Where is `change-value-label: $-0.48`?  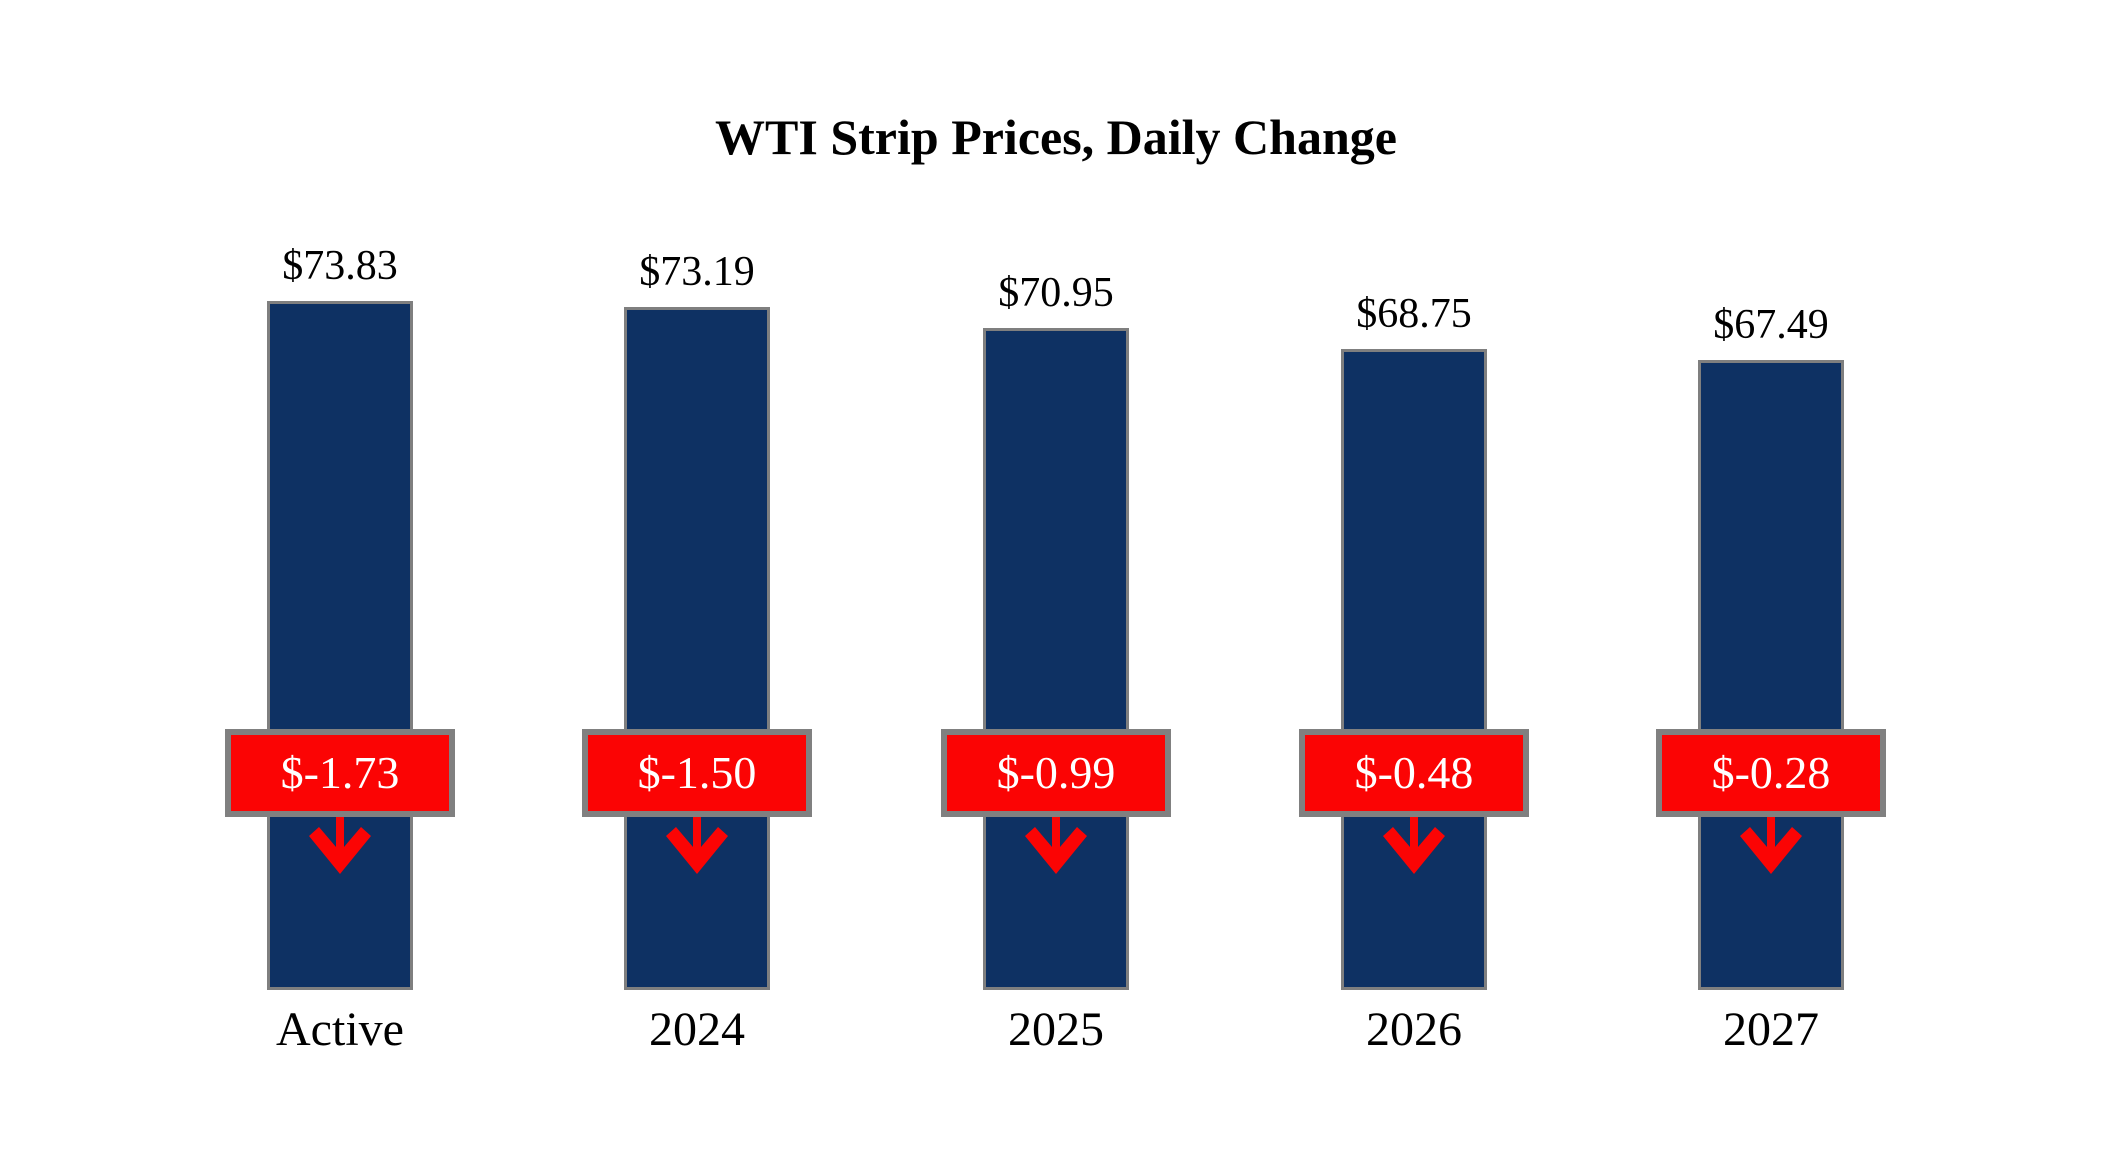 change-value-label: $-0.48 is located at coordinates (1414, 772).